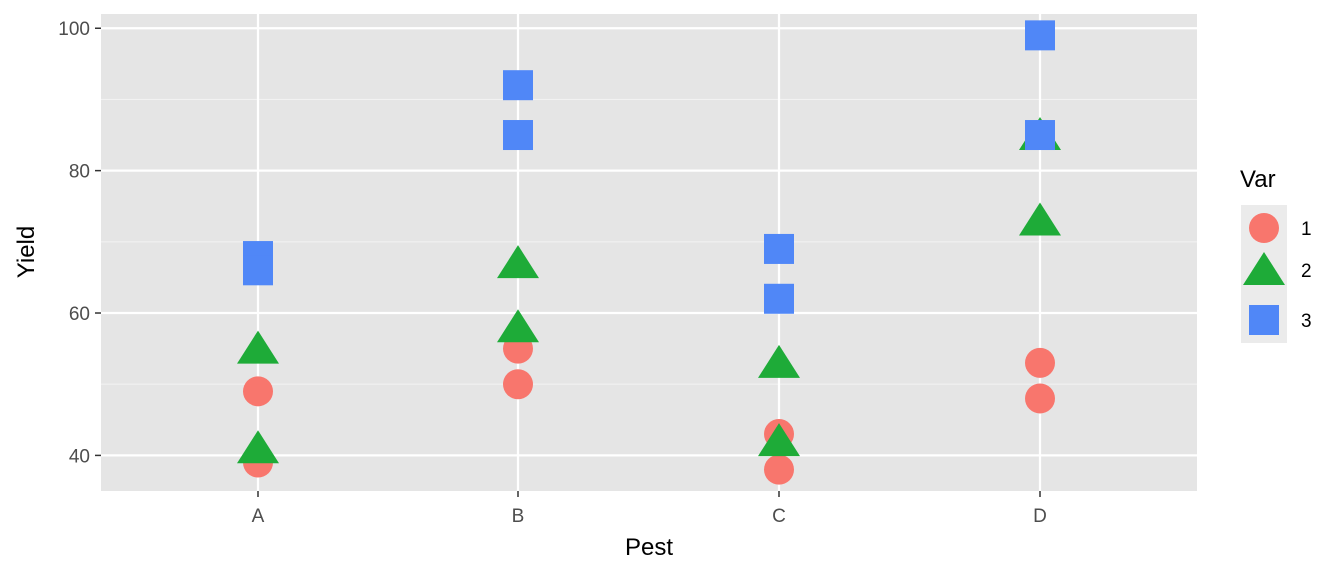 This screenshot has width=1344, height=576. I want to click on x-tick-label: D, so click(1040, 516).